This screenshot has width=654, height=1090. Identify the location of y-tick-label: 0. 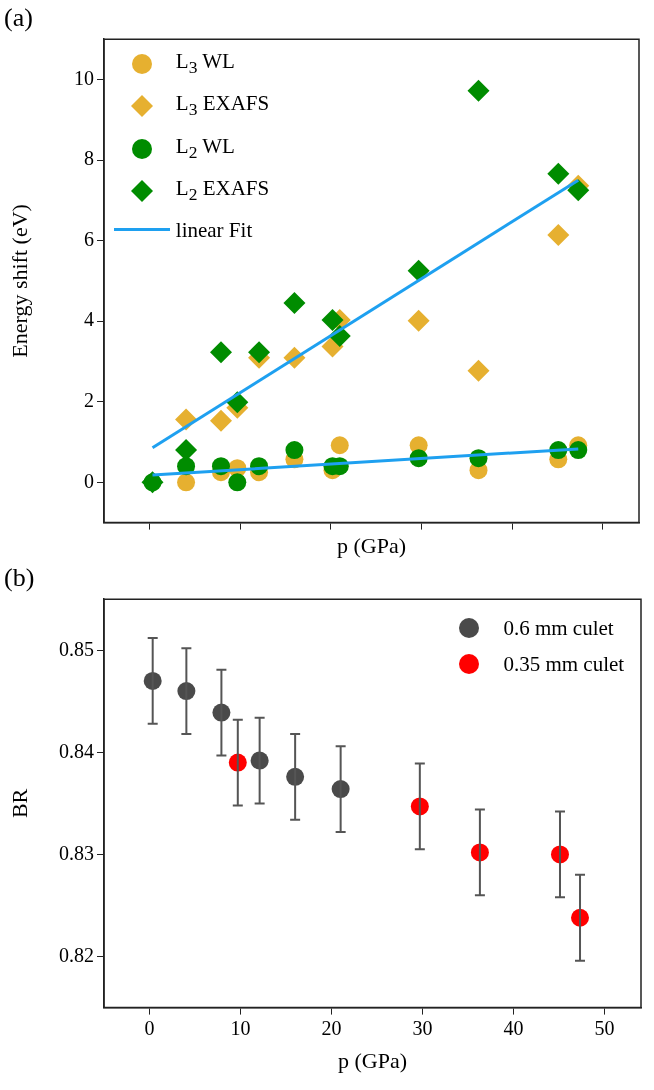
(89, 480).